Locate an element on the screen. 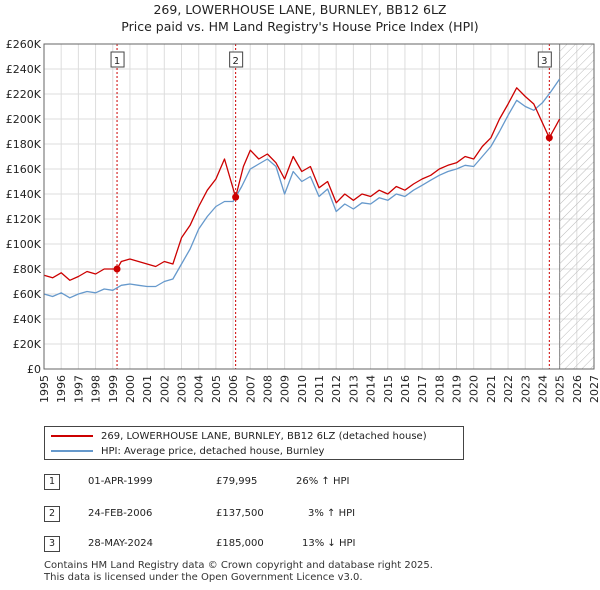 This screenshot has width=600, height=590. y-tick-label: £160K is located at coordinates (24, 169).